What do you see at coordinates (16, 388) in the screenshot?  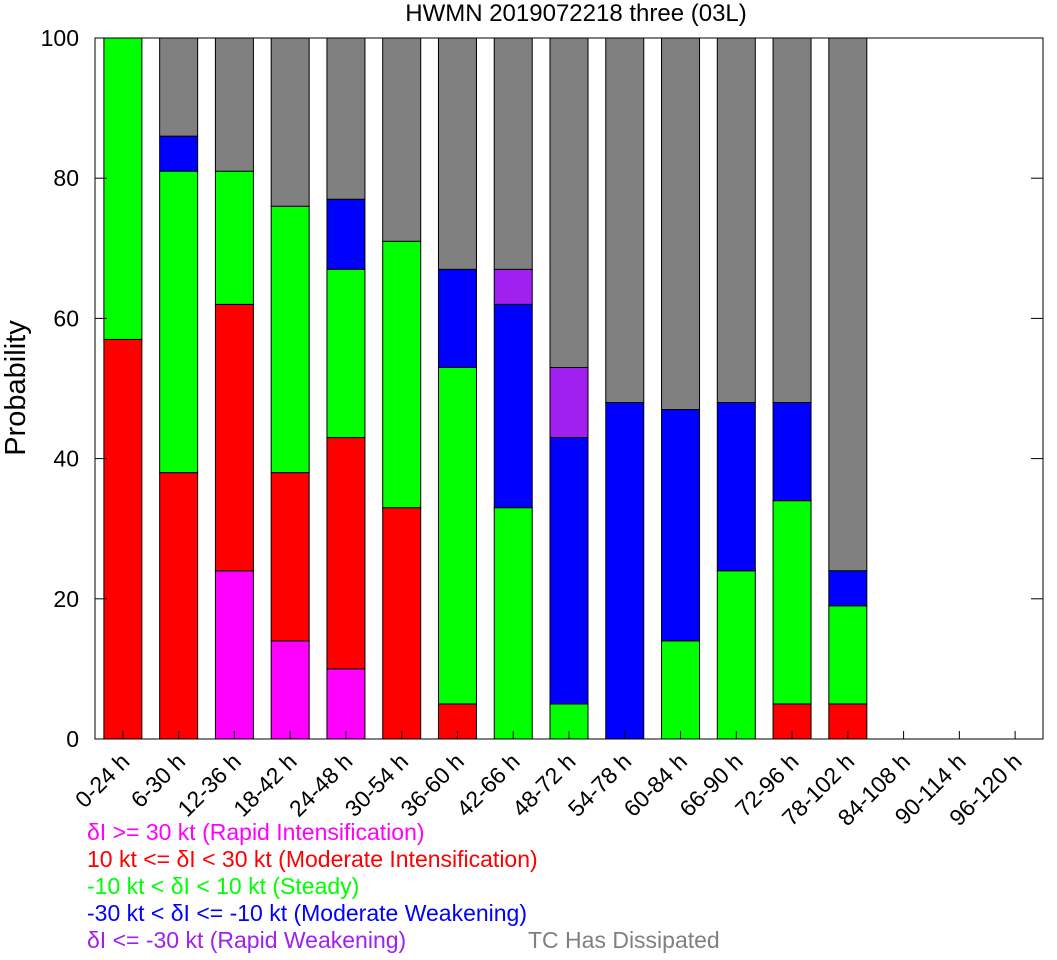 I see `y-axis-label: Probability` at bounding box center [16, 388].